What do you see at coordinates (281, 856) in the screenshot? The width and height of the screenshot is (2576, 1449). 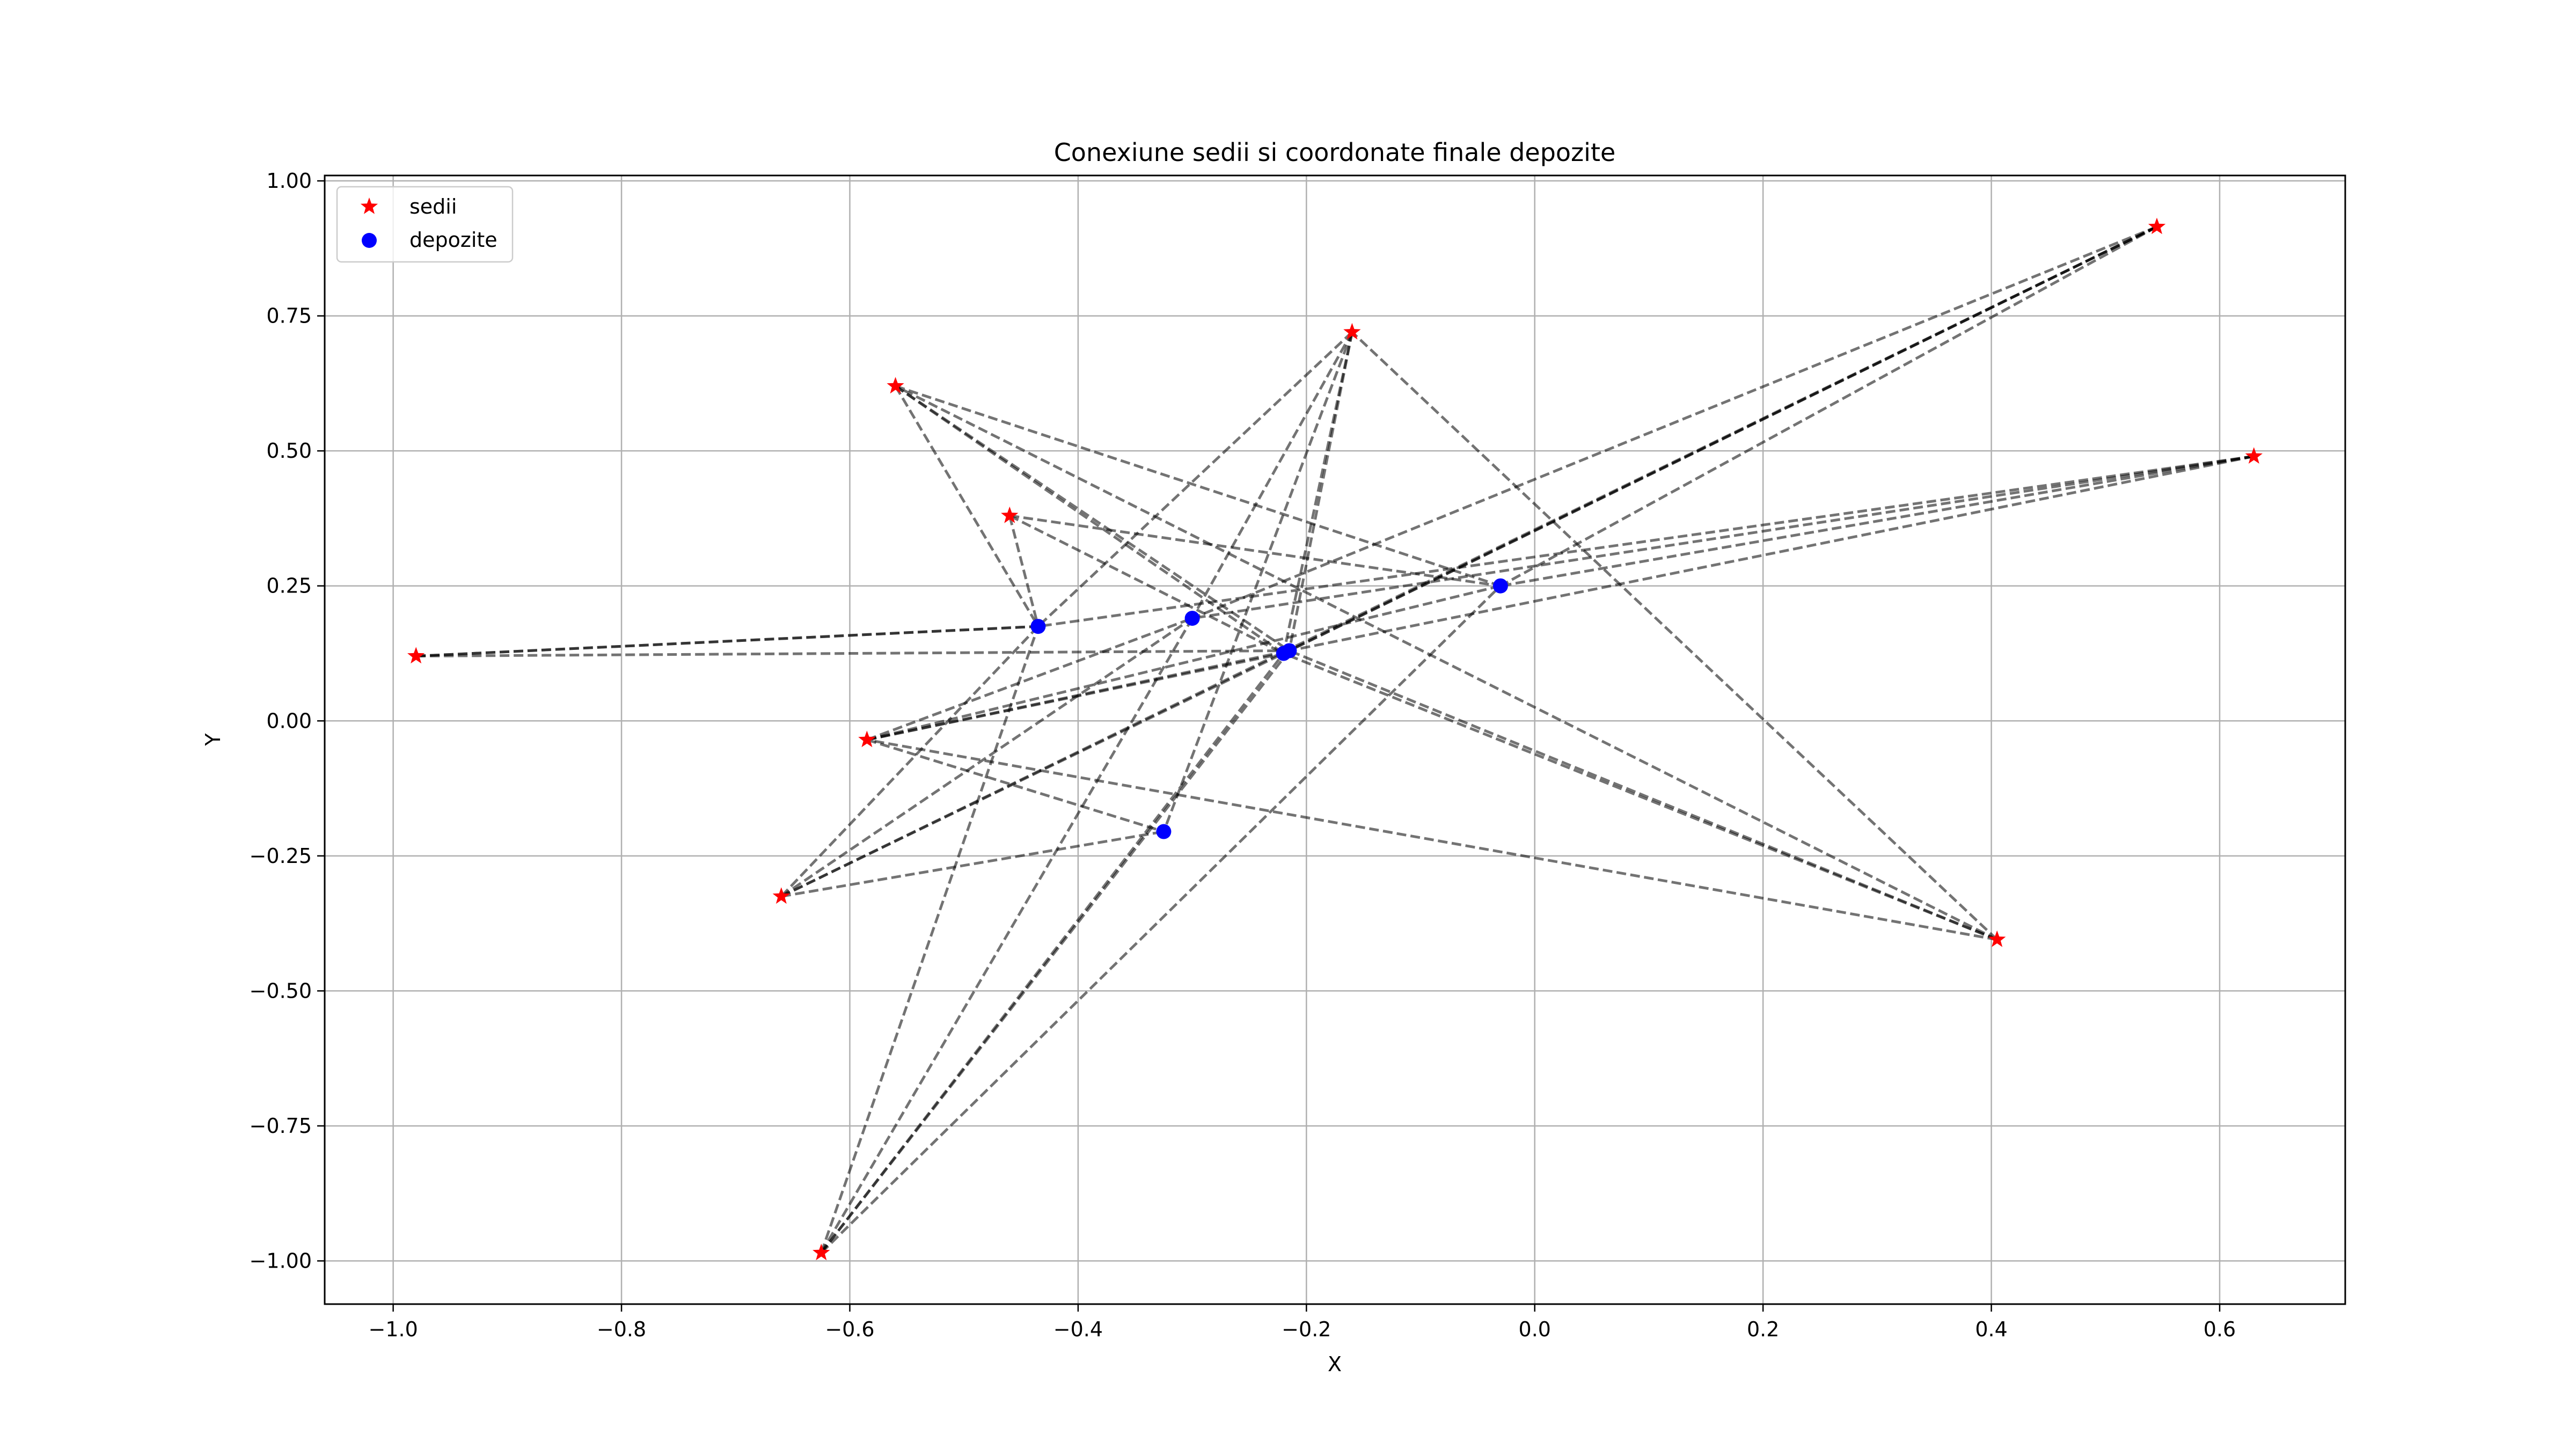 I see `y-tick-label: −0.25` at bounding box center [281, 856].